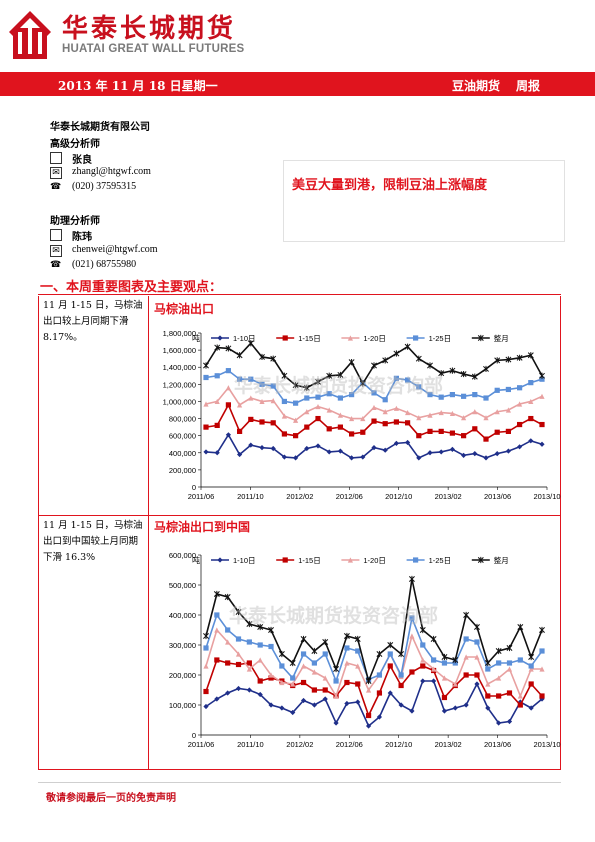  Describe the element at coordinates (153, 49) in the screenshot. I see `company-name-en: HUATAI GREAT WALL FUTURES` at that location.